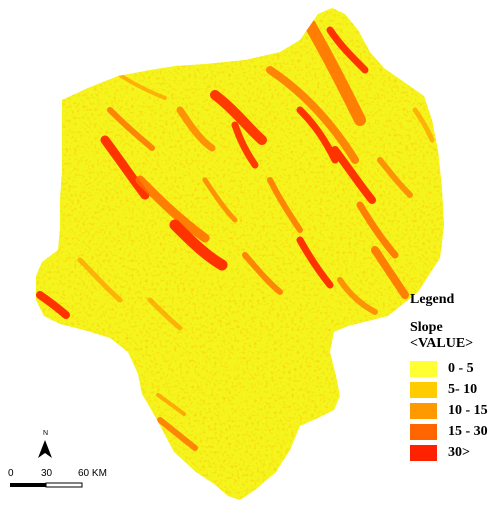 The image size is (500, 513). Describe the element at coordinates (46, 485) in the screenshot. I see `scale-bar` at that location.